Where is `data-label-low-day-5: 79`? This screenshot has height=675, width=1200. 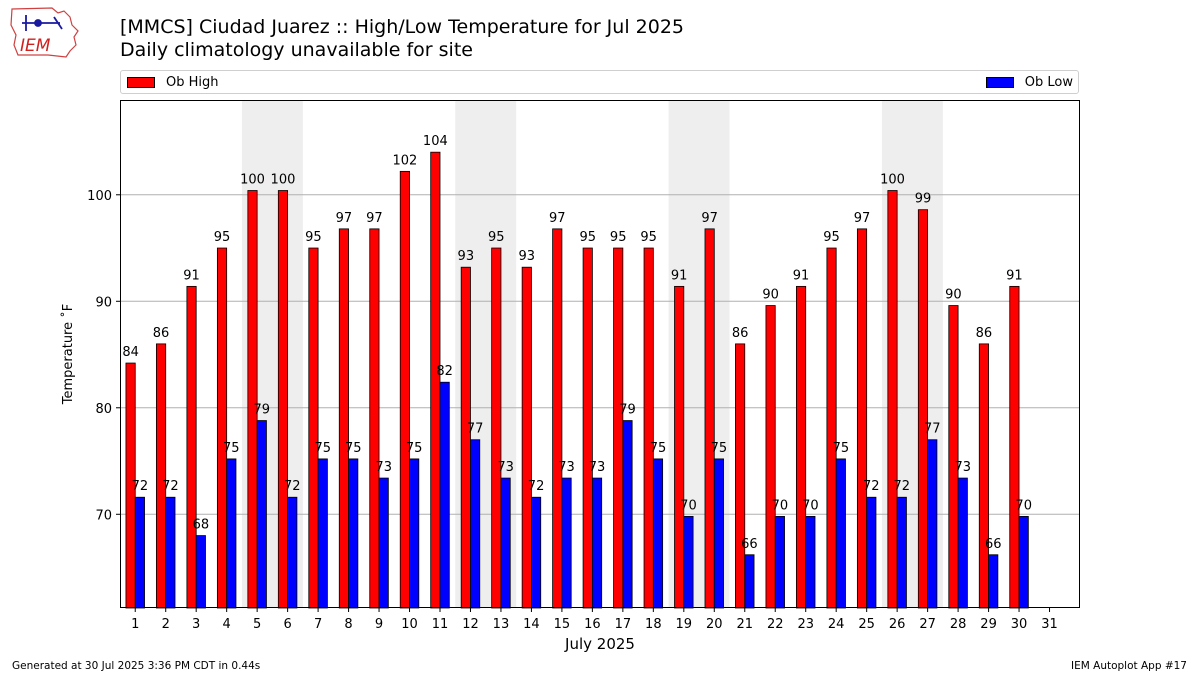 data-label-low-day-5: 79 is located at coordinates (262, 410).